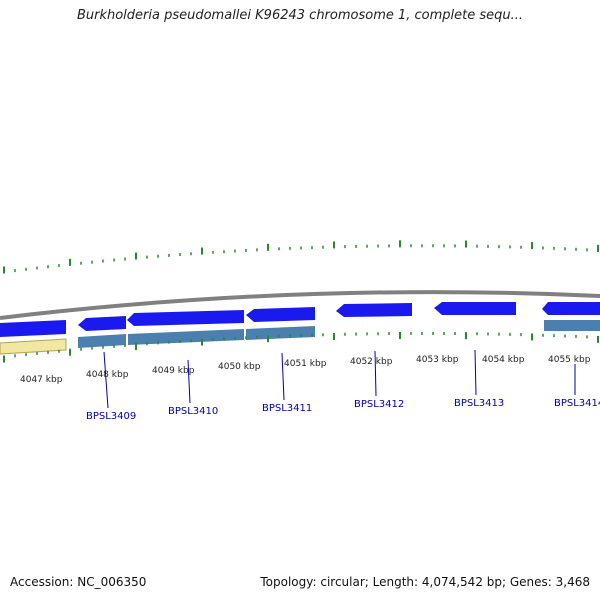 The width and height of the screenshot is (600, 600). I want to click on gene-label-bpsl3413: BPSL3413, so click(479, 403).